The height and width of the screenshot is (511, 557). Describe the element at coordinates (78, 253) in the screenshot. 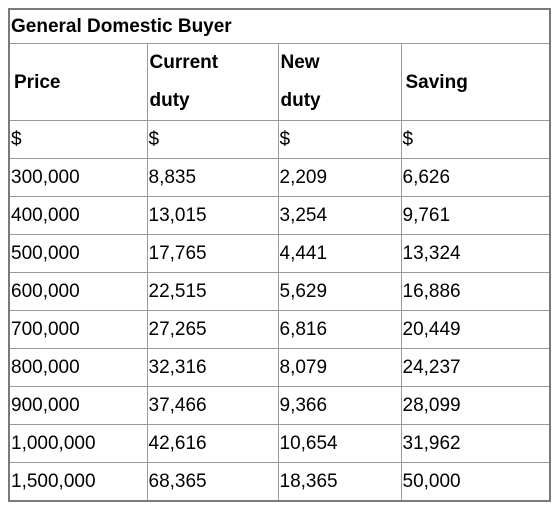

I see `table-cell: 500,000` at that location.